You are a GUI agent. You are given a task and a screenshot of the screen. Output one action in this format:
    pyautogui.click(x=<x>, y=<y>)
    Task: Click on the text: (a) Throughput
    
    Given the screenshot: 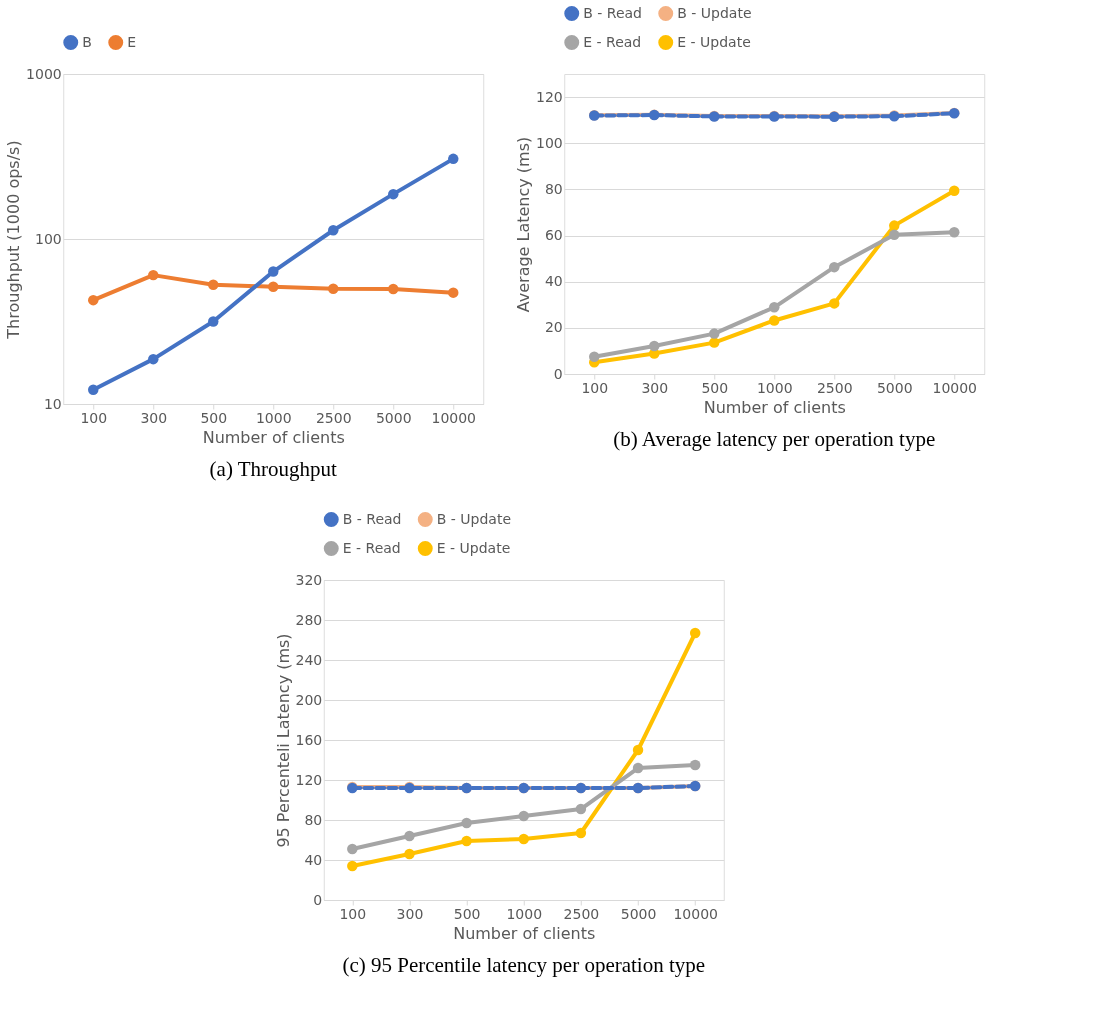 What is the action you would take?
    pyautogui.click(x=273, y=469)
    